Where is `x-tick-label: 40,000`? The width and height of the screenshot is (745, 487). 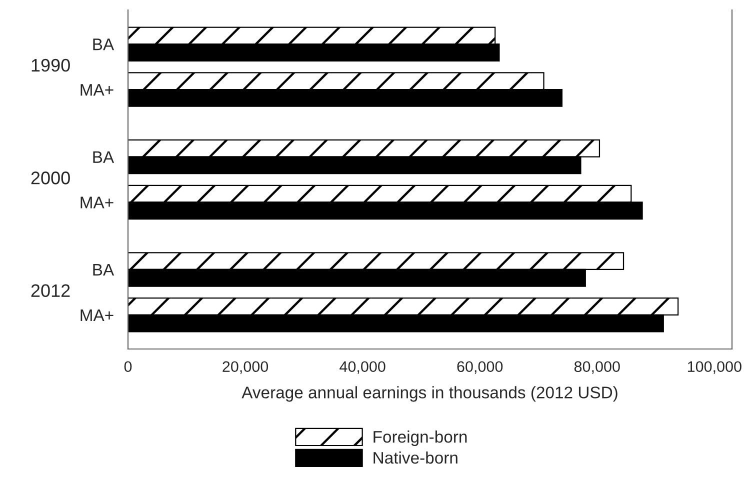 x-tick-label: 40,000 is located at coordinates (363, 367).